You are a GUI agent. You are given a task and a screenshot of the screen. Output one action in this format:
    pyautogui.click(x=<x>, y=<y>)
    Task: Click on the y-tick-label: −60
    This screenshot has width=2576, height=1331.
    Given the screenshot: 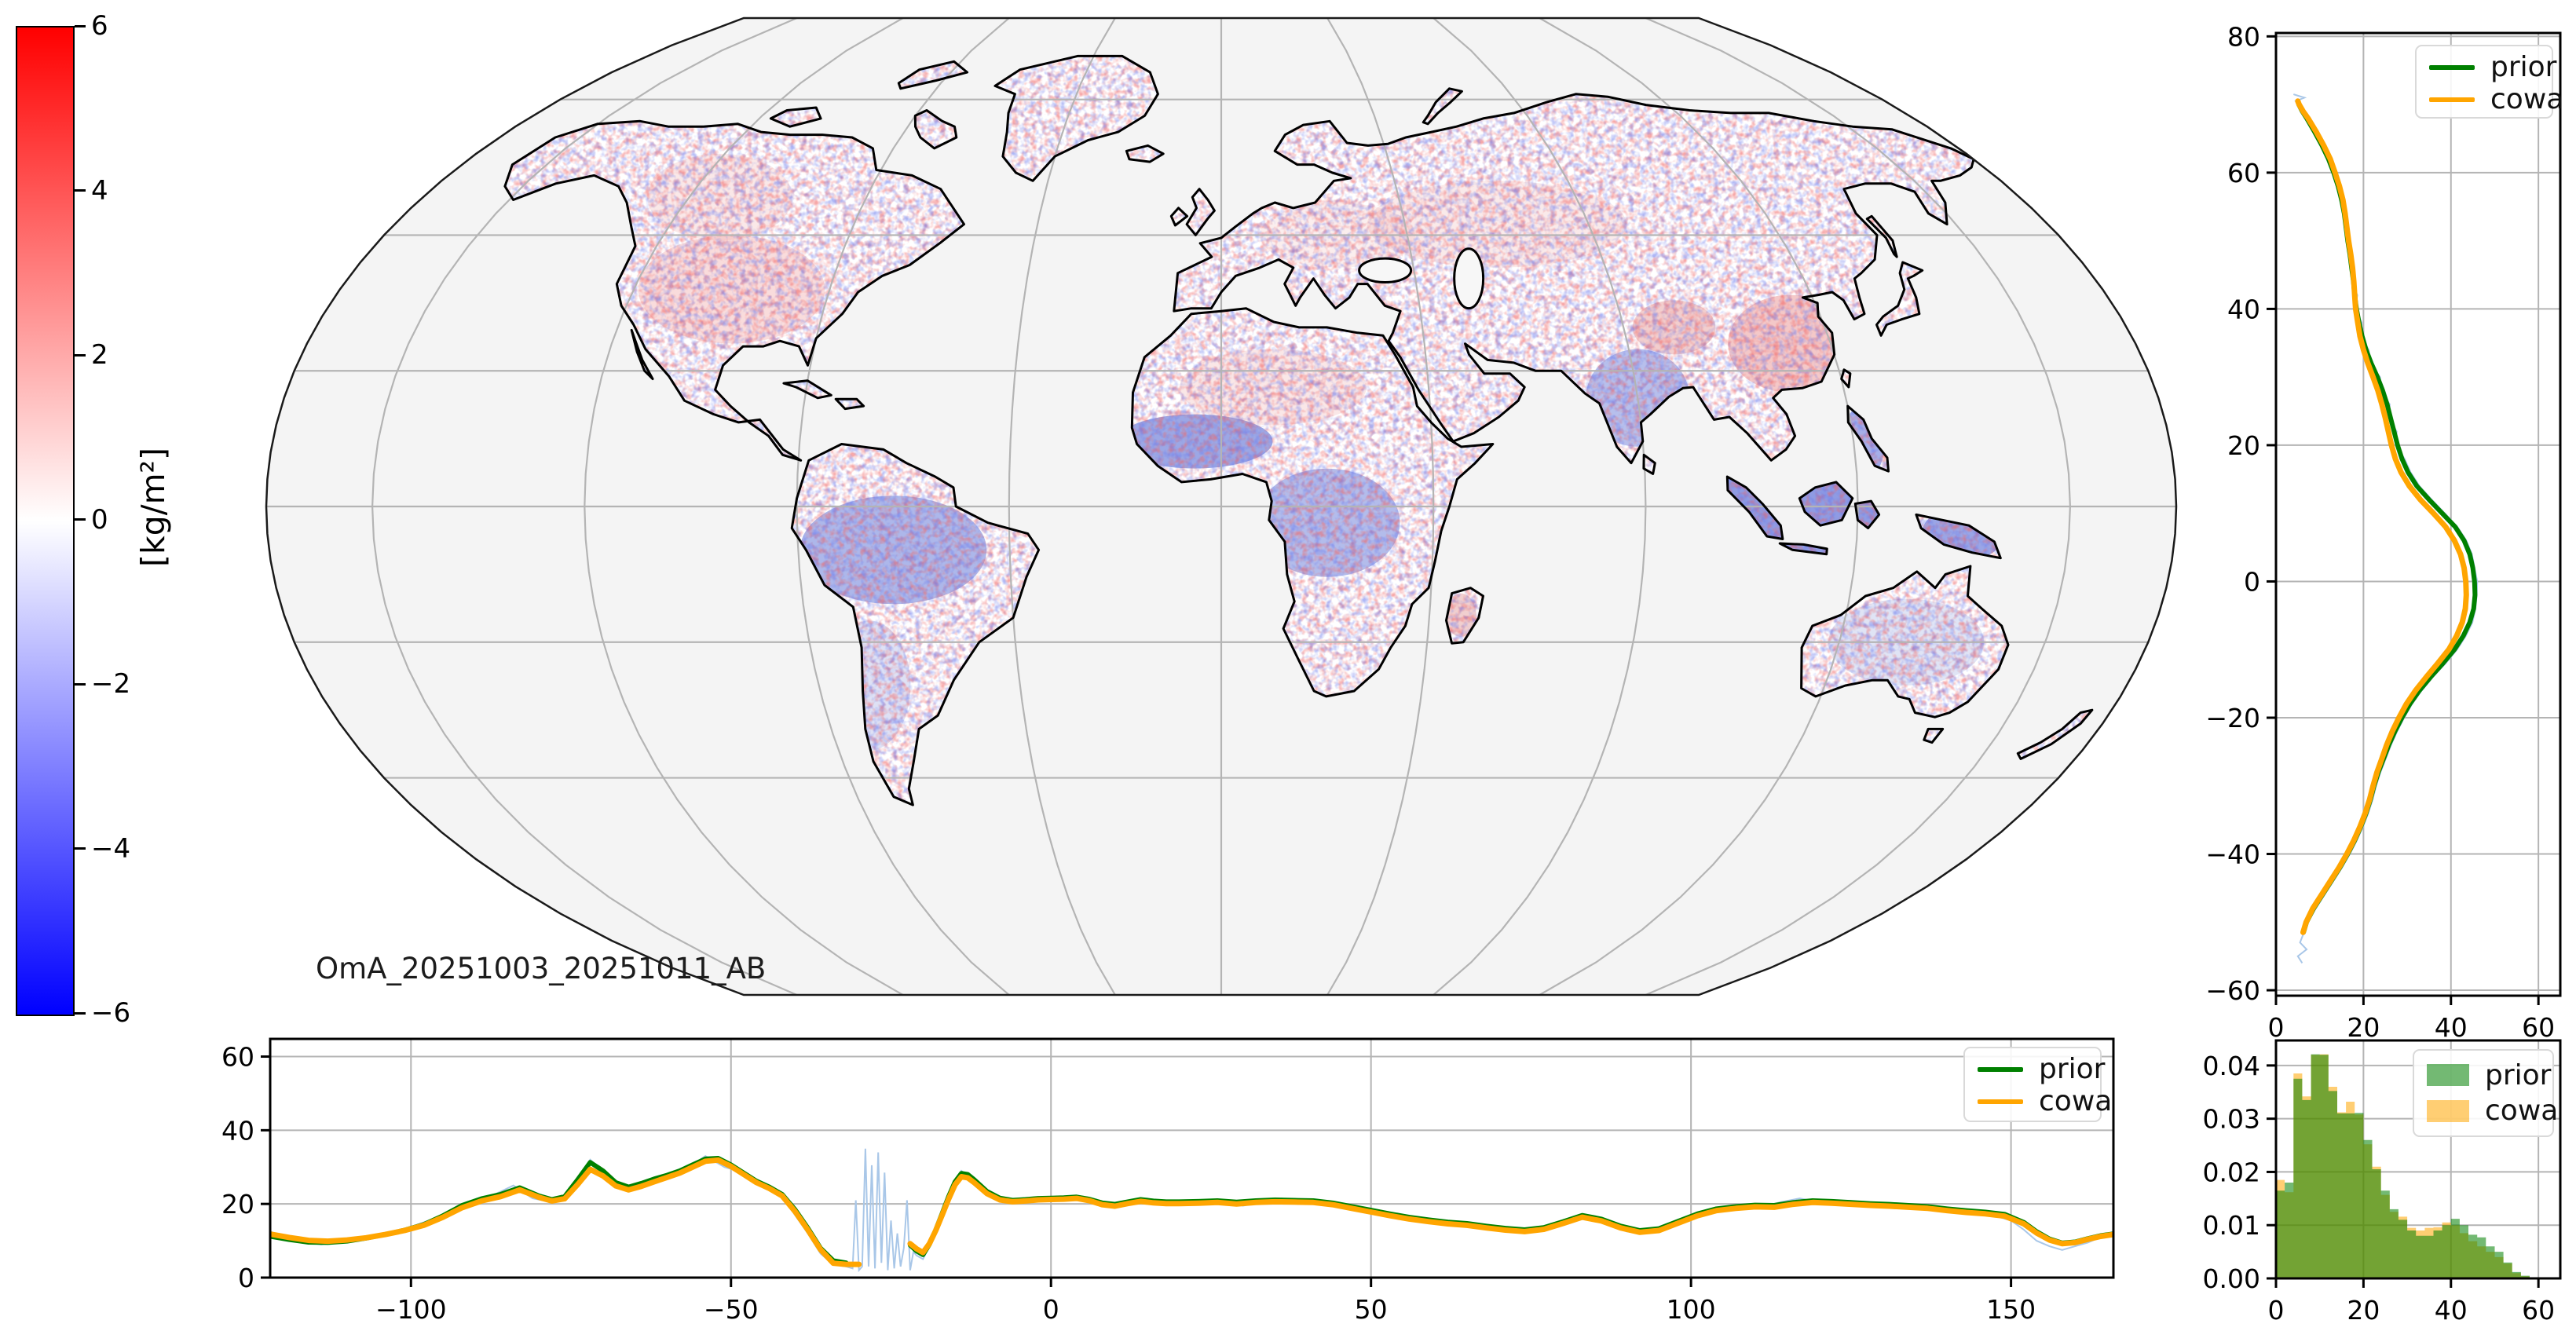 What is the action you would take?
    pyautogui.click(x=2232, y=990)
    